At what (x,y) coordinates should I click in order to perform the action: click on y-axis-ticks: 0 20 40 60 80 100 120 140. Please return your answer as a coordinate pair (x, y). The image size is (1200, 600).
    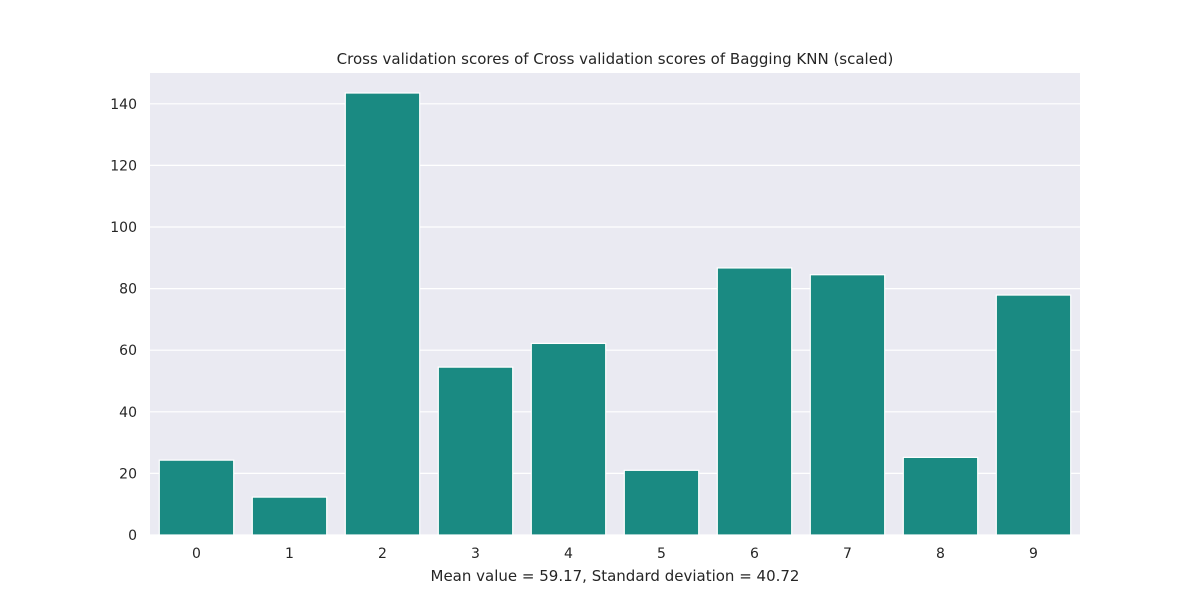
    Looking at the image, I should click on (123, 320).